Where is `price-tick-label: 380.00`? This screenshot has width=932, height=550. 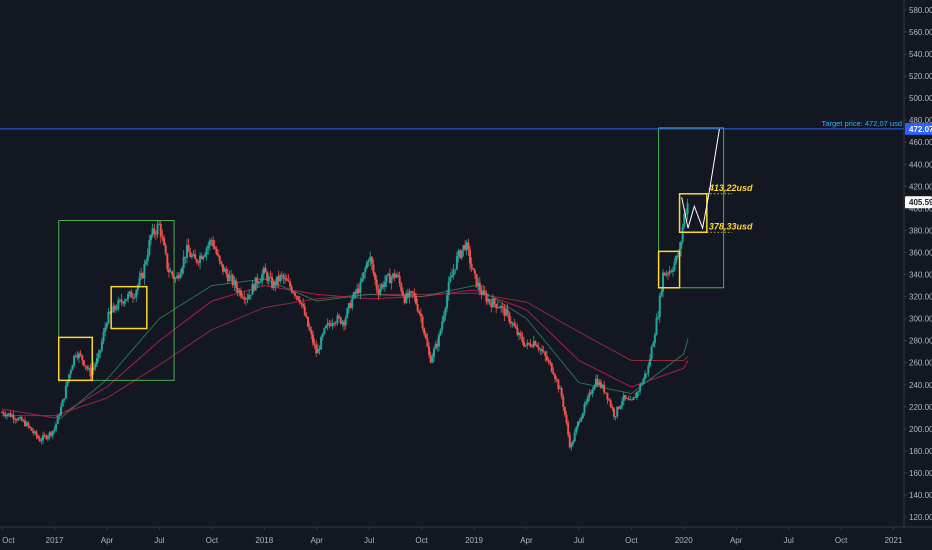
price-tick-label: 380.00 is located at coordinates (920, 230).